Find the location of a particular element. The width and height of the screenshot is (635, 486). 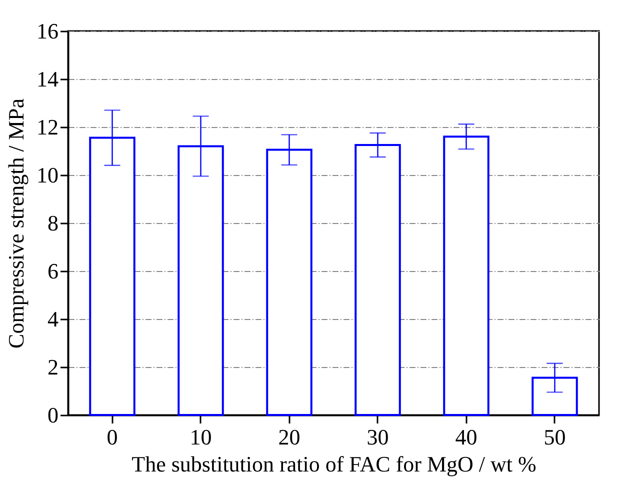

y-axis-title: Compressive strength / MPa is located at coordinates (16, 223).